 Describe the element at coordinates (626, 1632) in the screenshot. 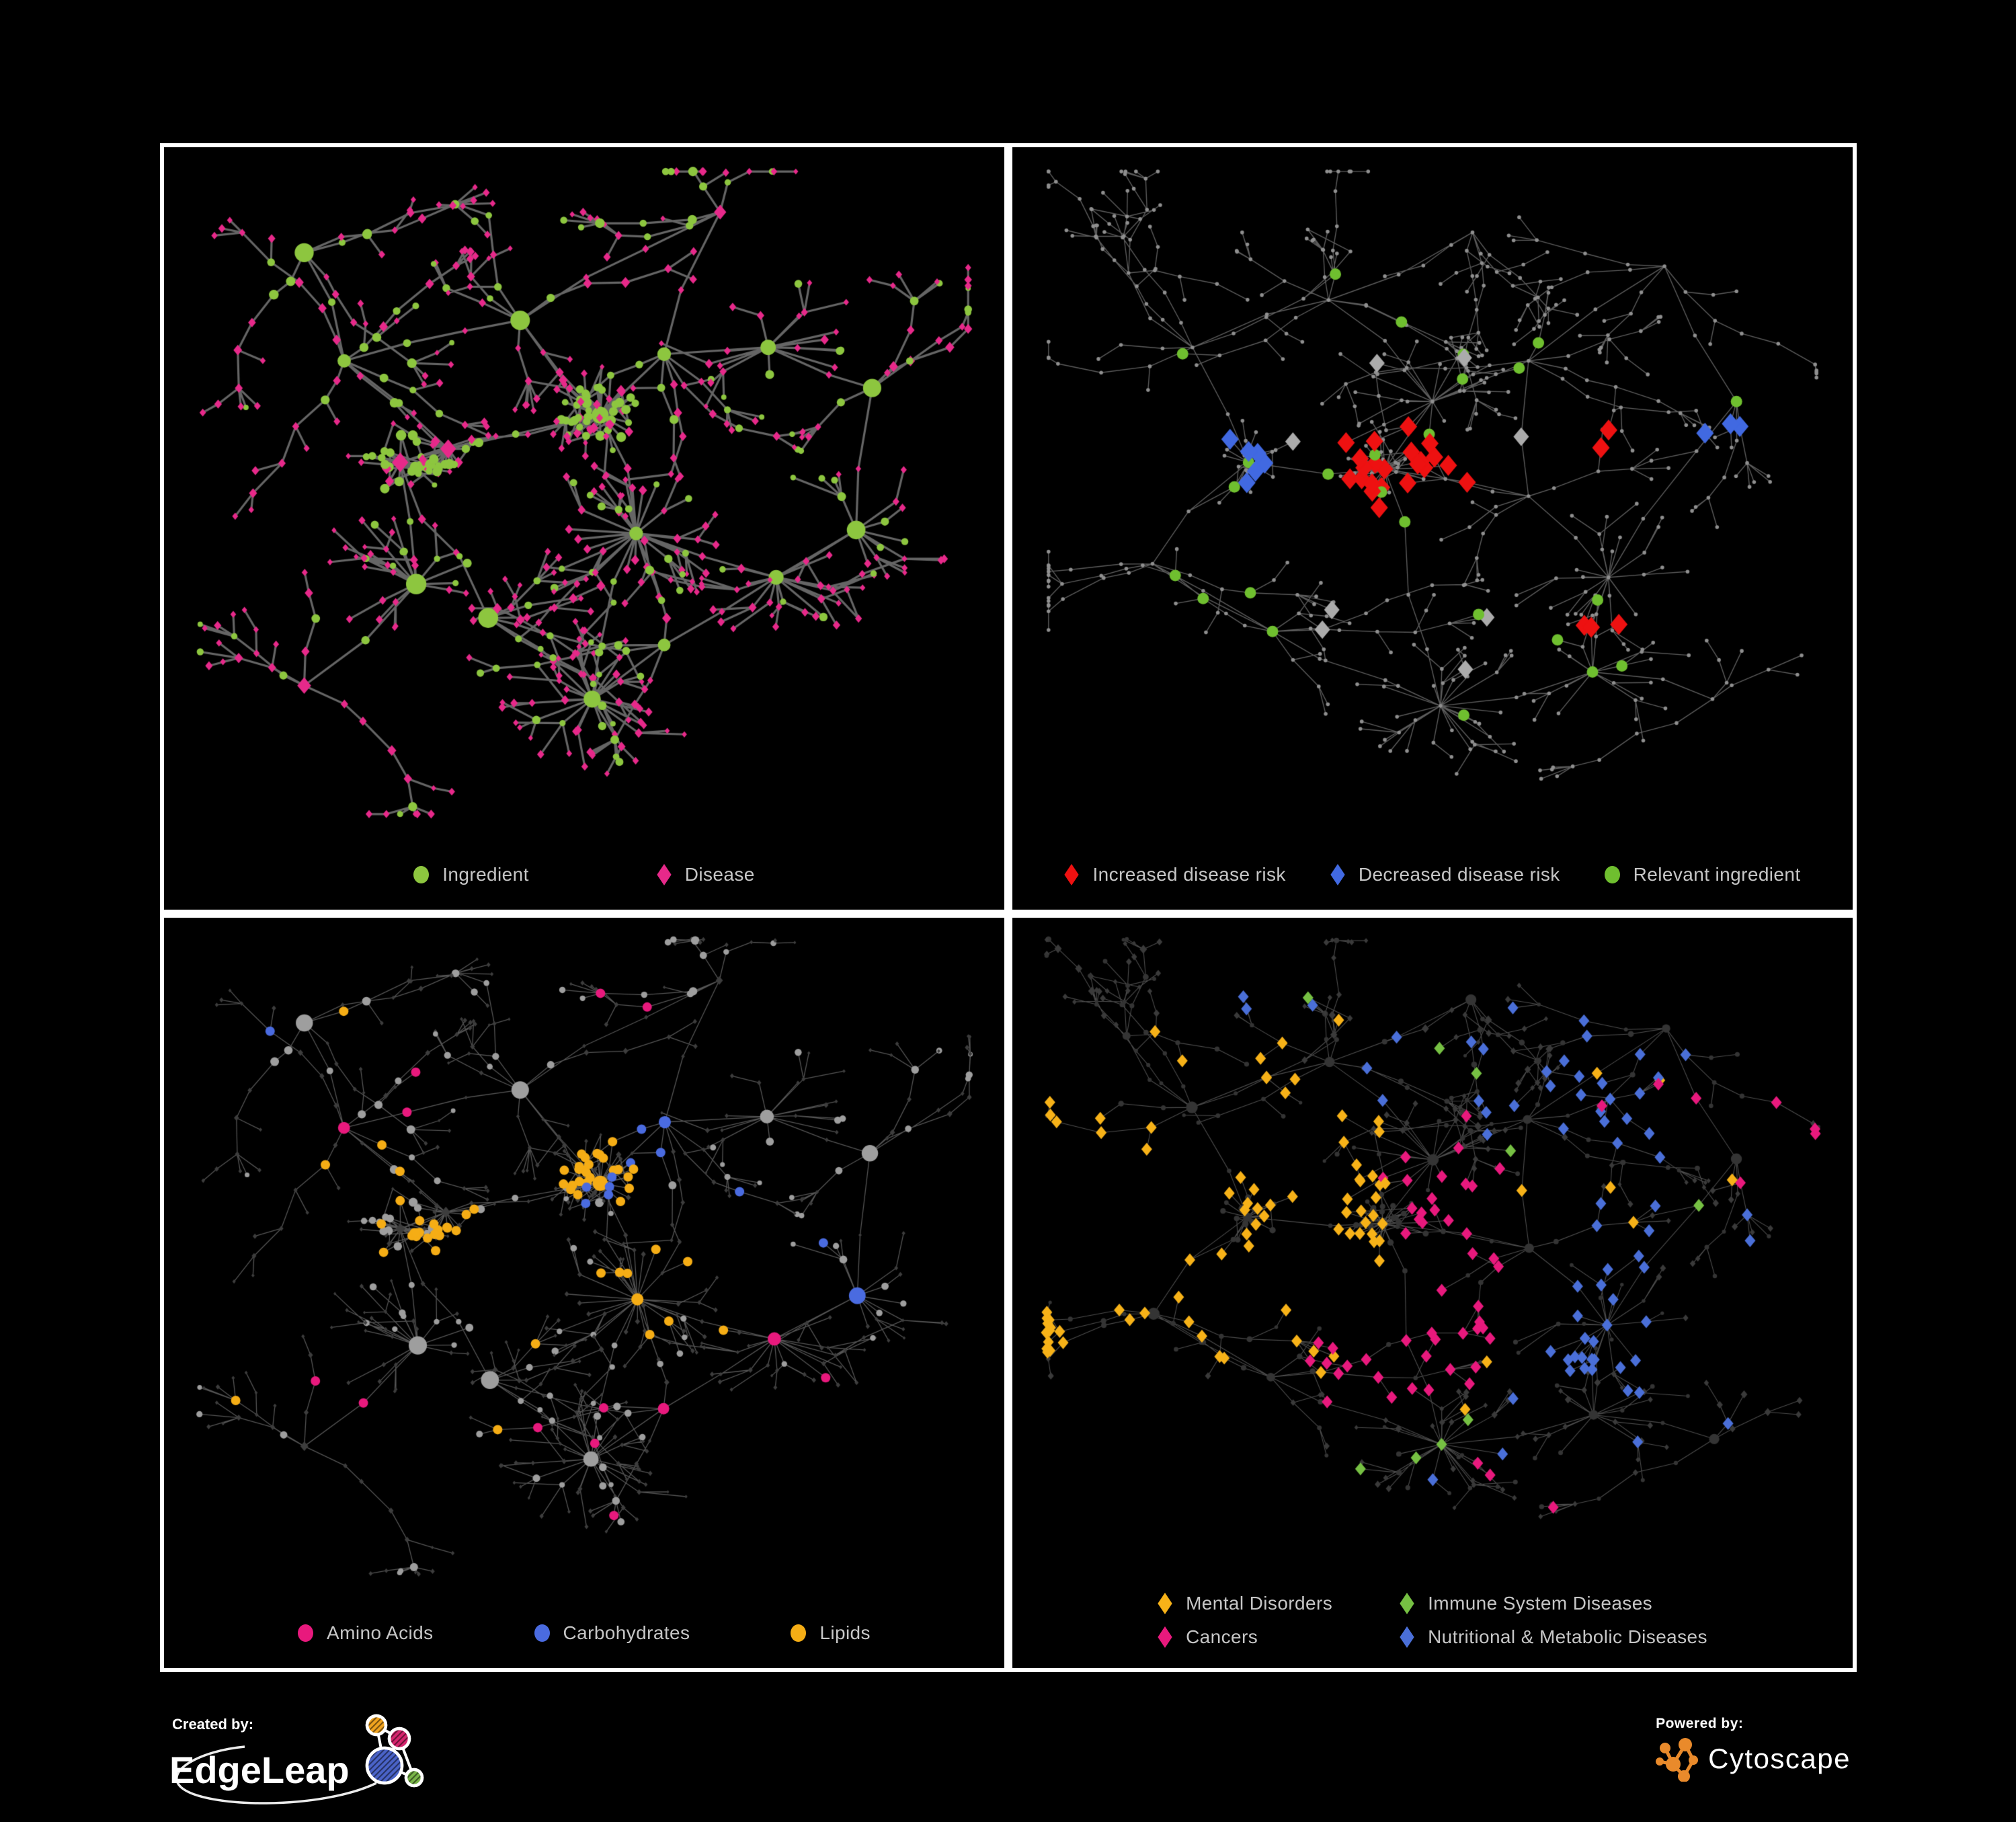

I see `legend-label: Carbohydrates` at that location.